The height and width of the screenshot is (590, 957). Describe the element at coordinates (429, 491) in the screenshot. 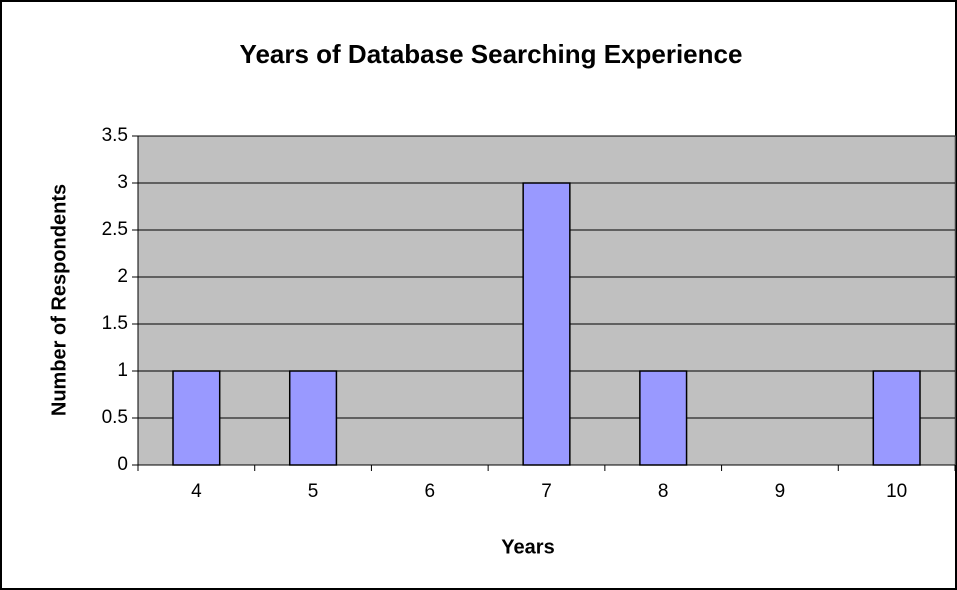

I see `x-tick-label: 6` at that location.